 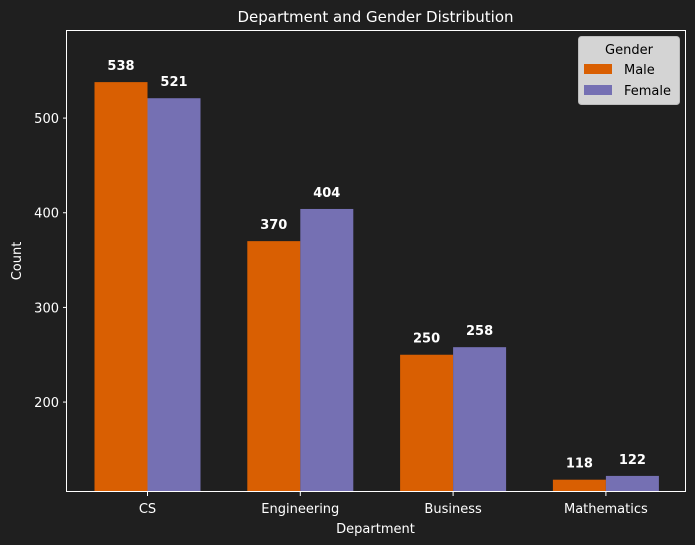 What do you see at coordinates (453, 509) in the screenshot?
I see `x-tick-label: Business` at bounding box center [453, 509].